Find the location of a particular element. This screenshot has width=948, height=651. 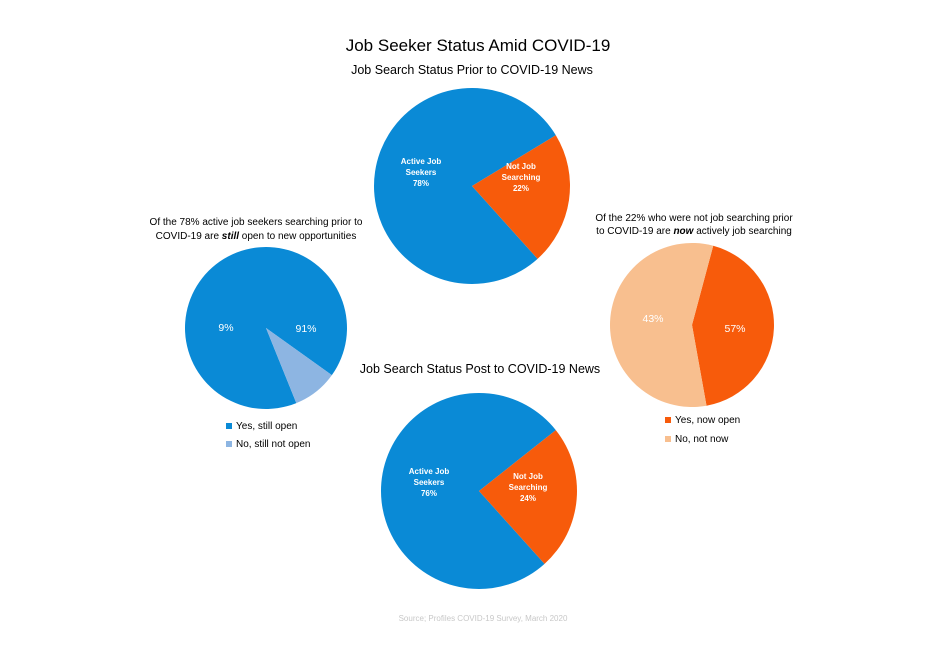

legend-swatch-no-not-now is located at coordinates (668, 439).